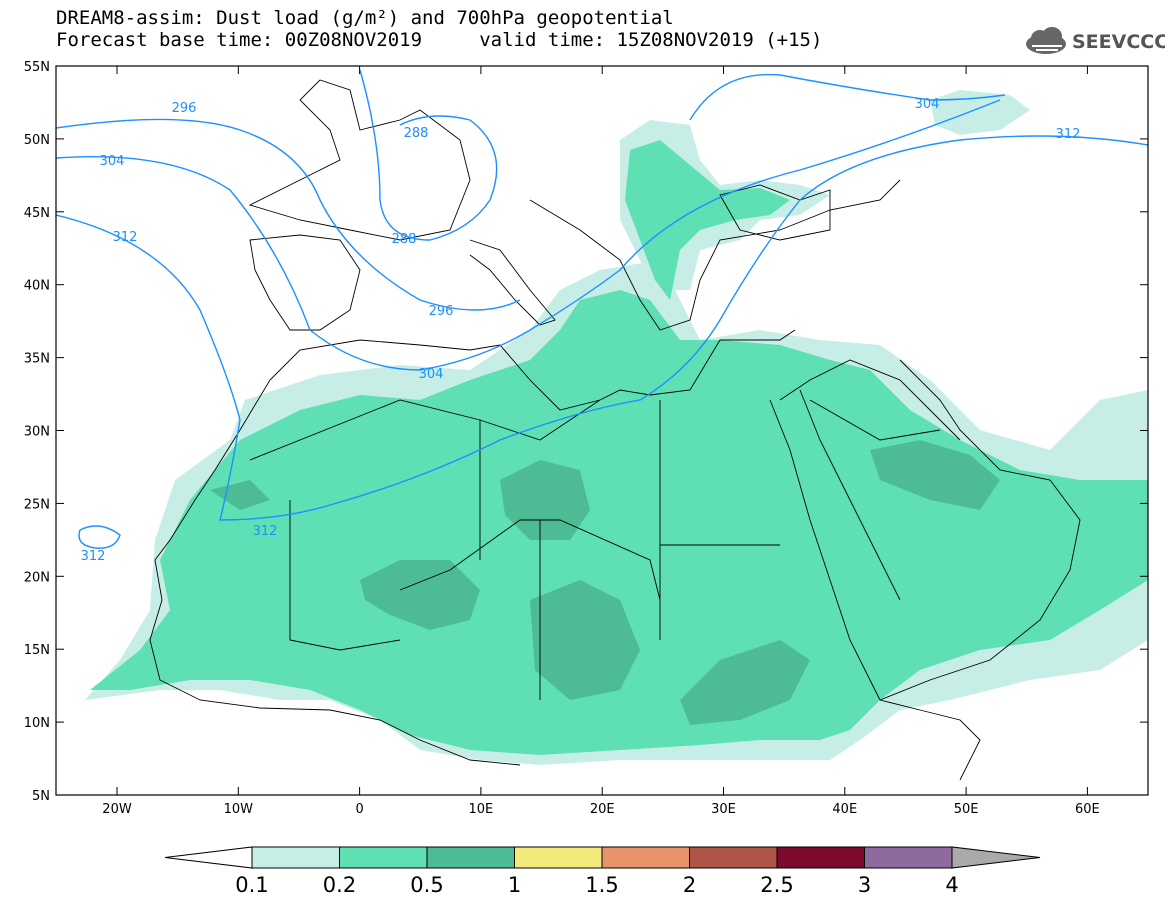 Image resolution: width=1165 pixels, height=907 pixels. I want to click on coastline-horn, so click(930, 740).